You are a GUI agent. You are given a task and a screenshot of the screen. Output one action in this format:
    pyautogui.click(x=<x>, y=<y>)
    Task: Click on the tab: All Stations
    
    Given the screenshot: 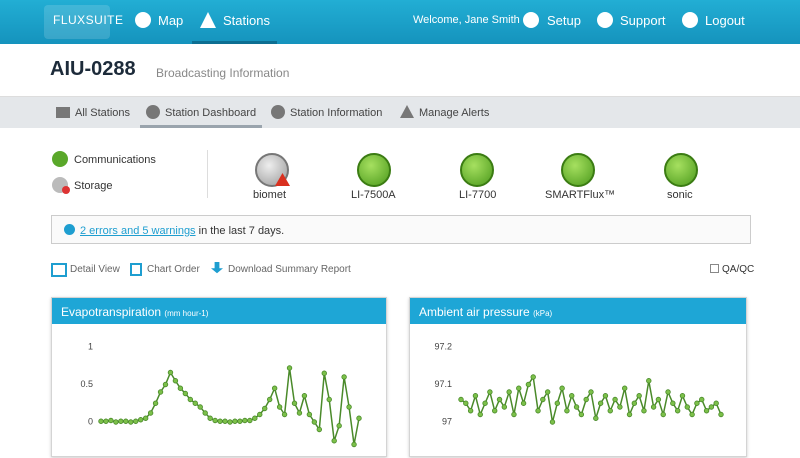 What is the action you would take?
    pyautogui.click(x=103, y=113)
    